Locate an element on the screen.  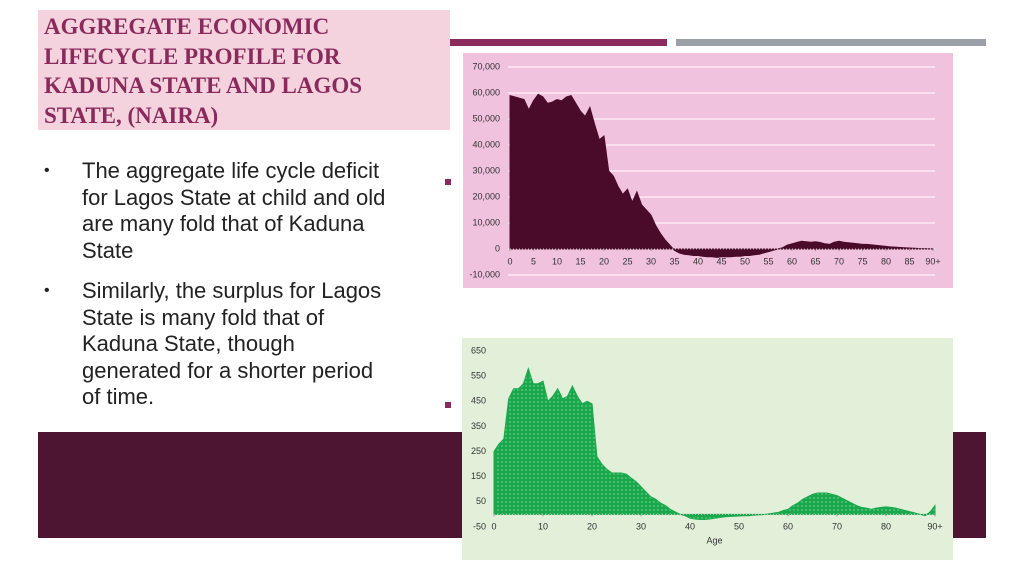
x-axis-label: Age is located at coordinates (714, 540).